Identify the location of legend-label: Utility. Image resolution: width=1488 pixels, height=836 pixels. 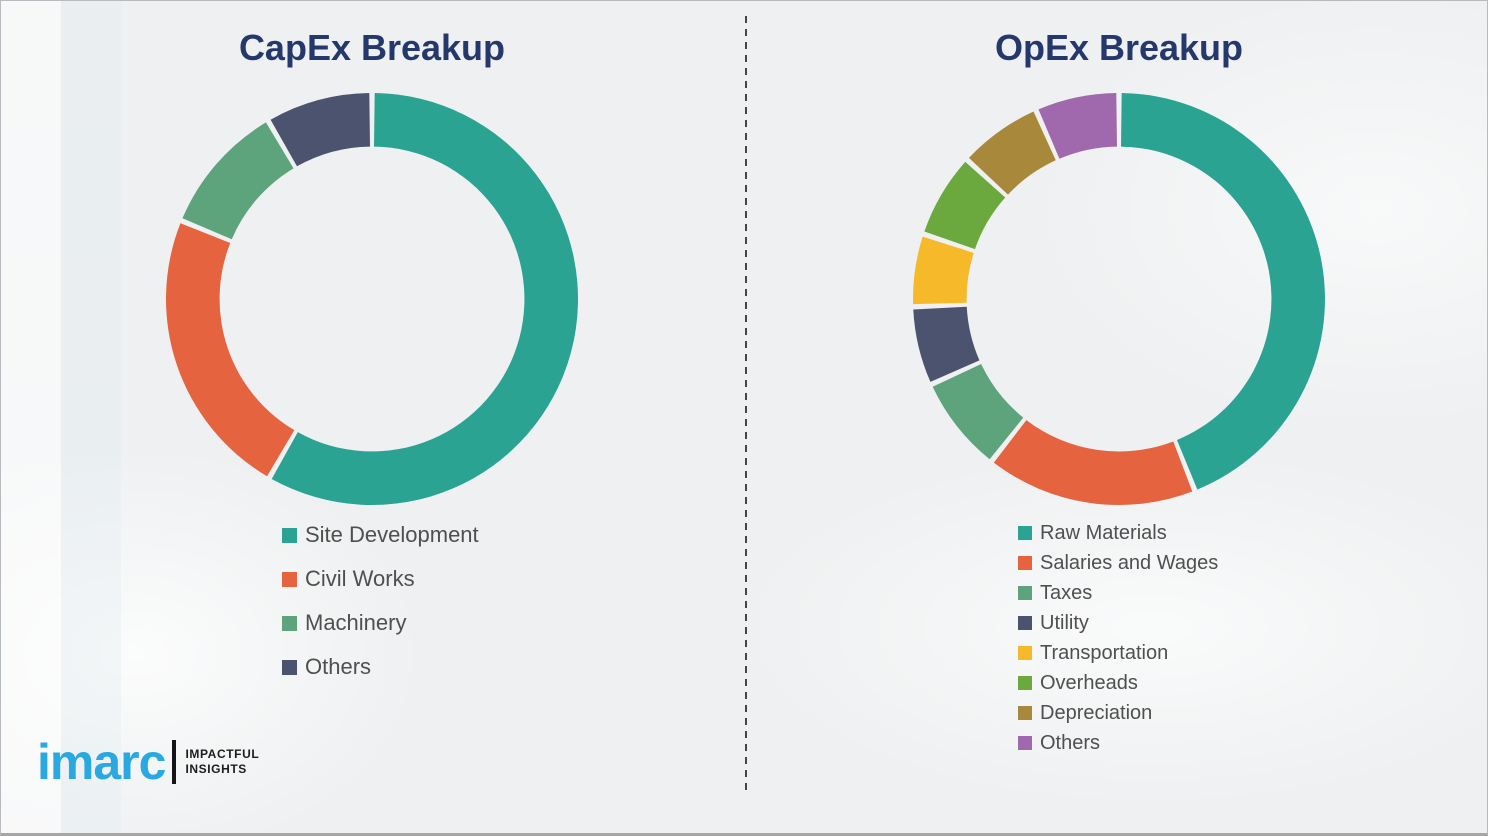
(1064, 622).